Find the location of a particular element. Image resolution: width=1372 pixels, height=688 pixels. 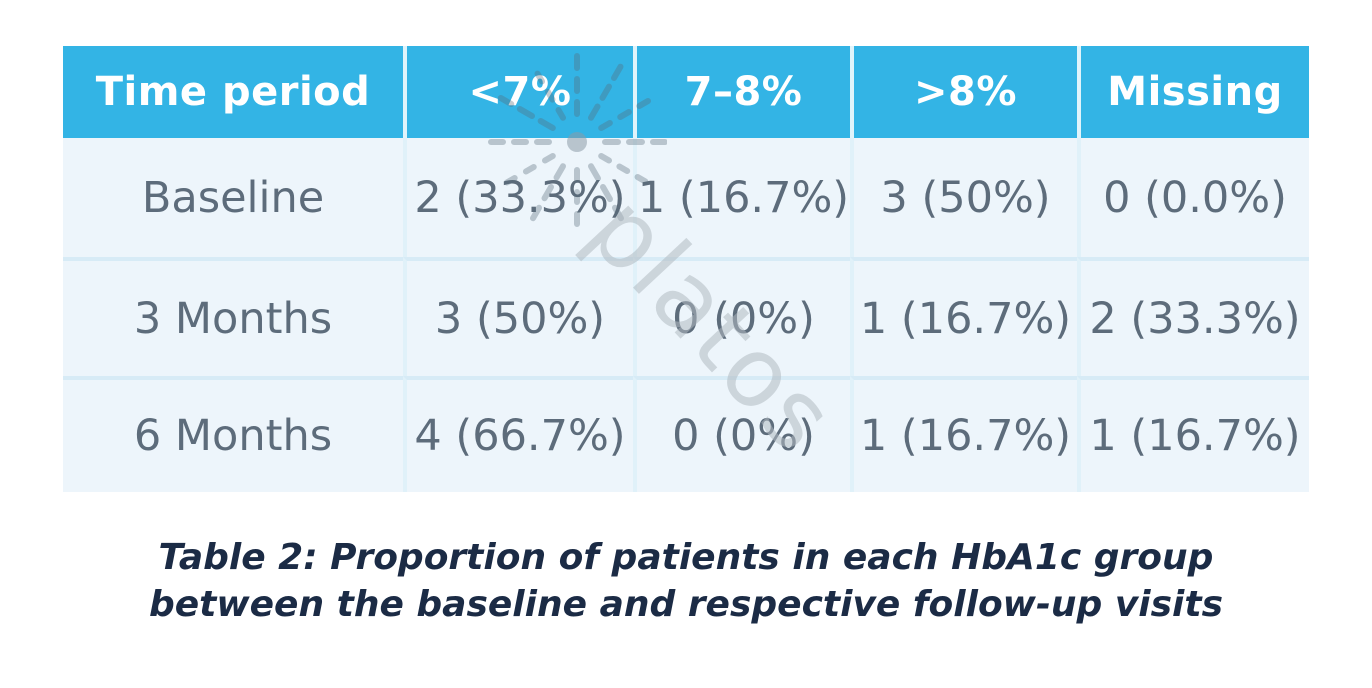

col-header-lt-7pct: <7% is located at coordinates (518, 92).